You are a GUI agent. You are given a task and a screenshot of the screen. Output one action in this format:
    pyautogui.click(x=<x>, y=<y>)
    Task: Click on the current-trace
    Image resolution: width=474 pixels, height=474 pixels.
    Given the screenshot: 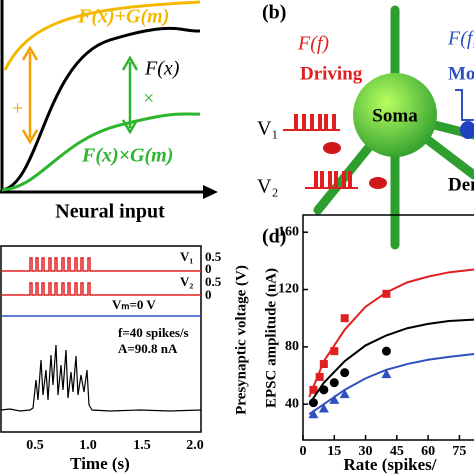 What is the action you would take?
    pyautogui.click(x=101, y=378)
    